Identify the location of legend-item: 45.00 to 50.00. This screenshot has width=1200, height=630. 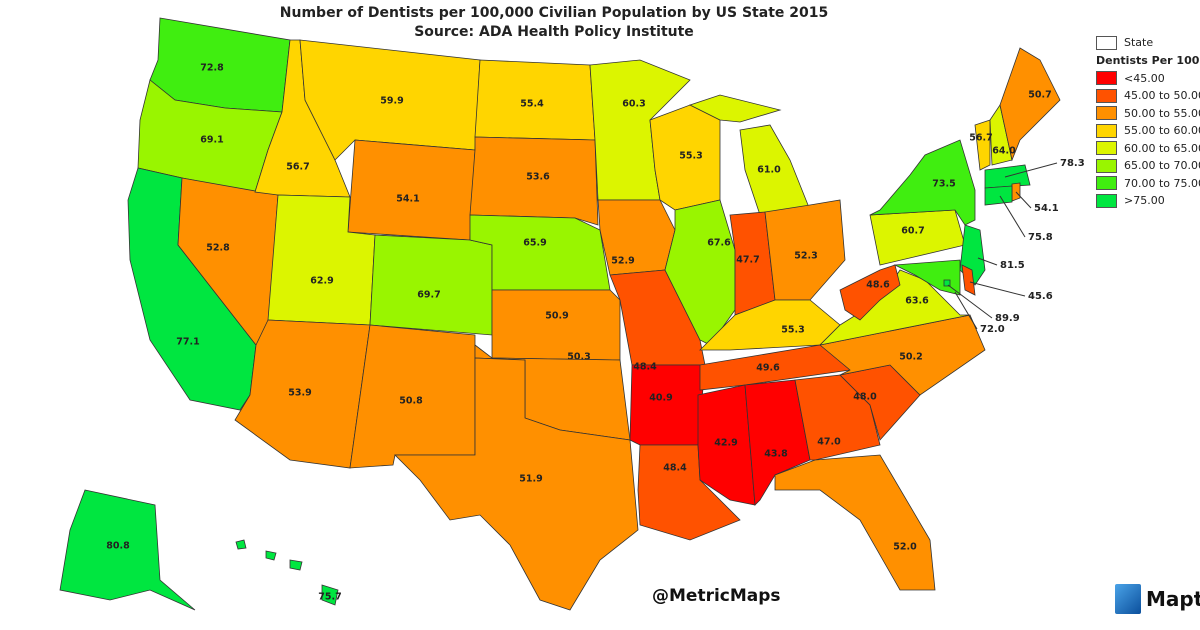
(1148, 96).